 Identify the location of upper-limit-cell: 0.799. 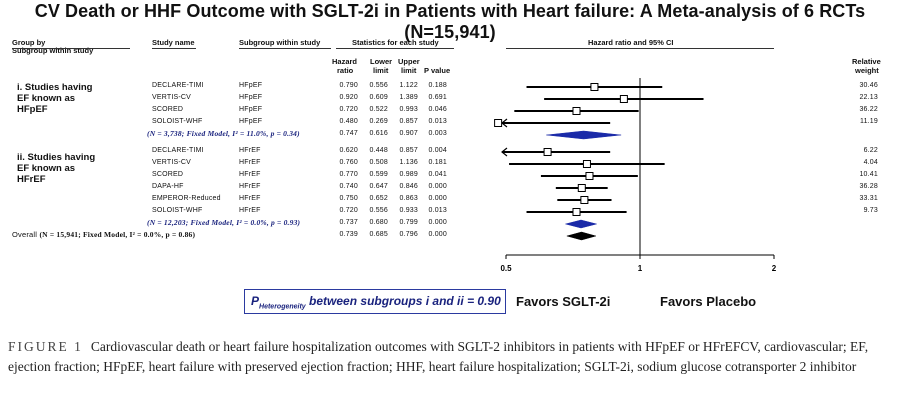
(408, 222).